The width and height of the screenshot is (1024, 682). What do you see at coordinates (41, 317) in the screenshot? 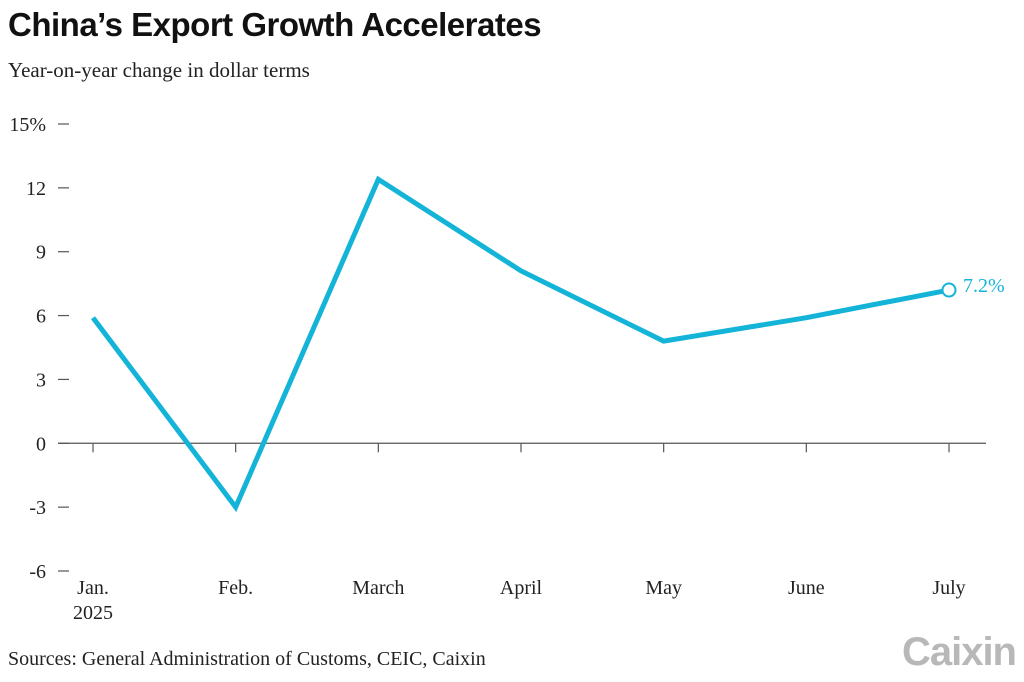
I see `y-tick-label: 6` at bounding box center [41, 317].